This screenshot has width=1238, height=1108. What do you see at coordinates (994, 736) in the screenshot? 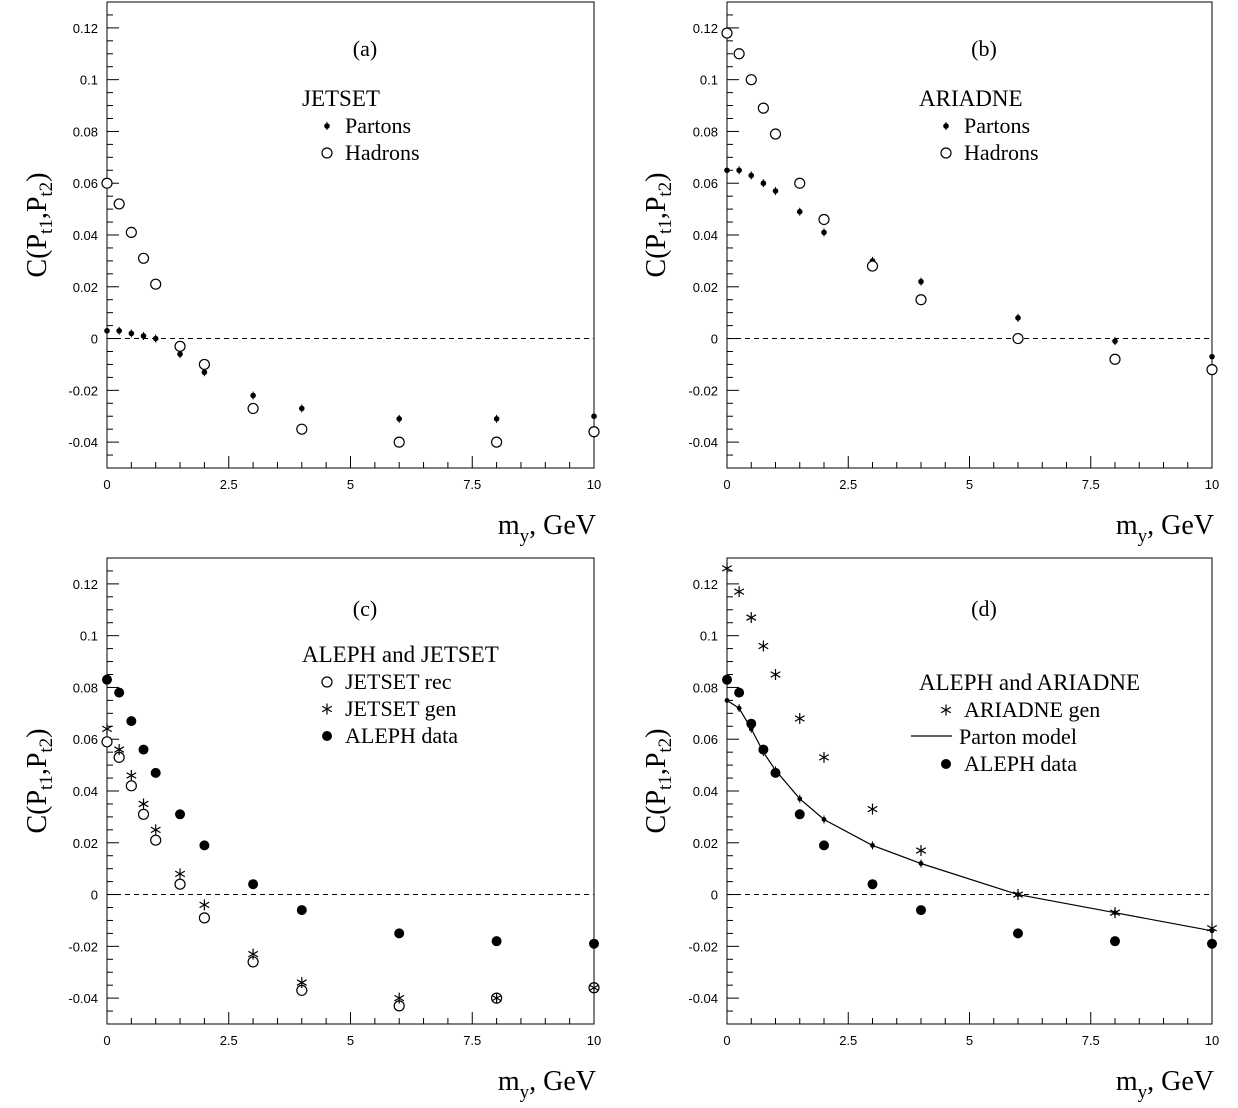
I see `legend-item: Parton model` at bounding box center [994, 736].